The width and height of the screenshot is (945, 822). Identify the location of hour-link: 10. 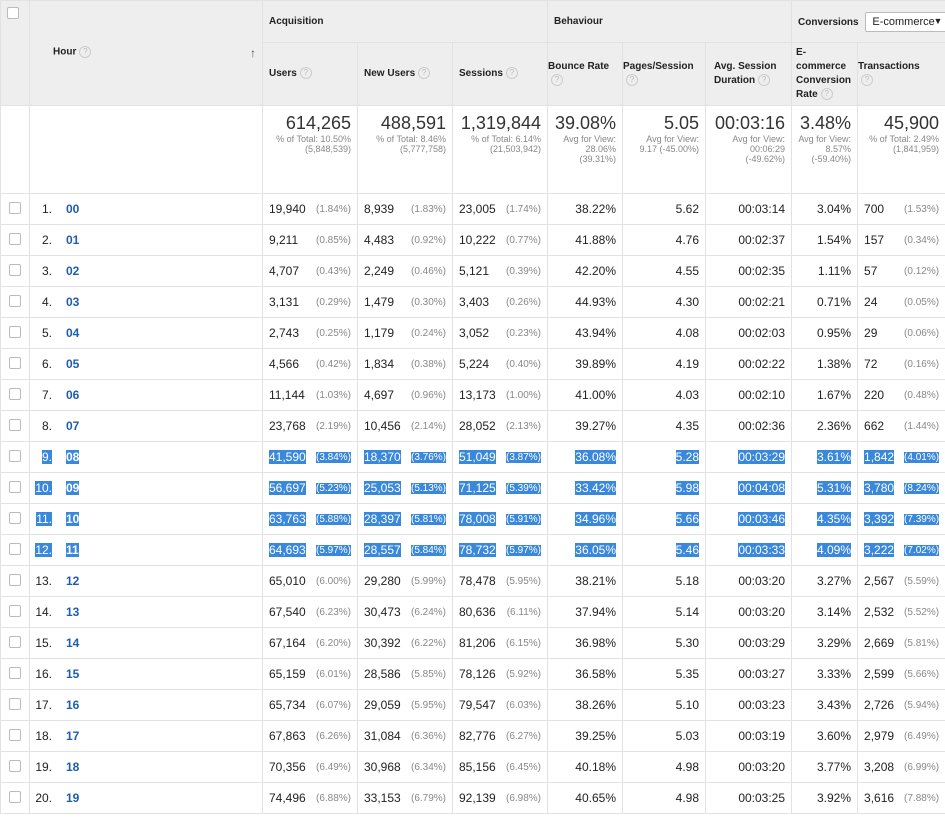
(73, 519).